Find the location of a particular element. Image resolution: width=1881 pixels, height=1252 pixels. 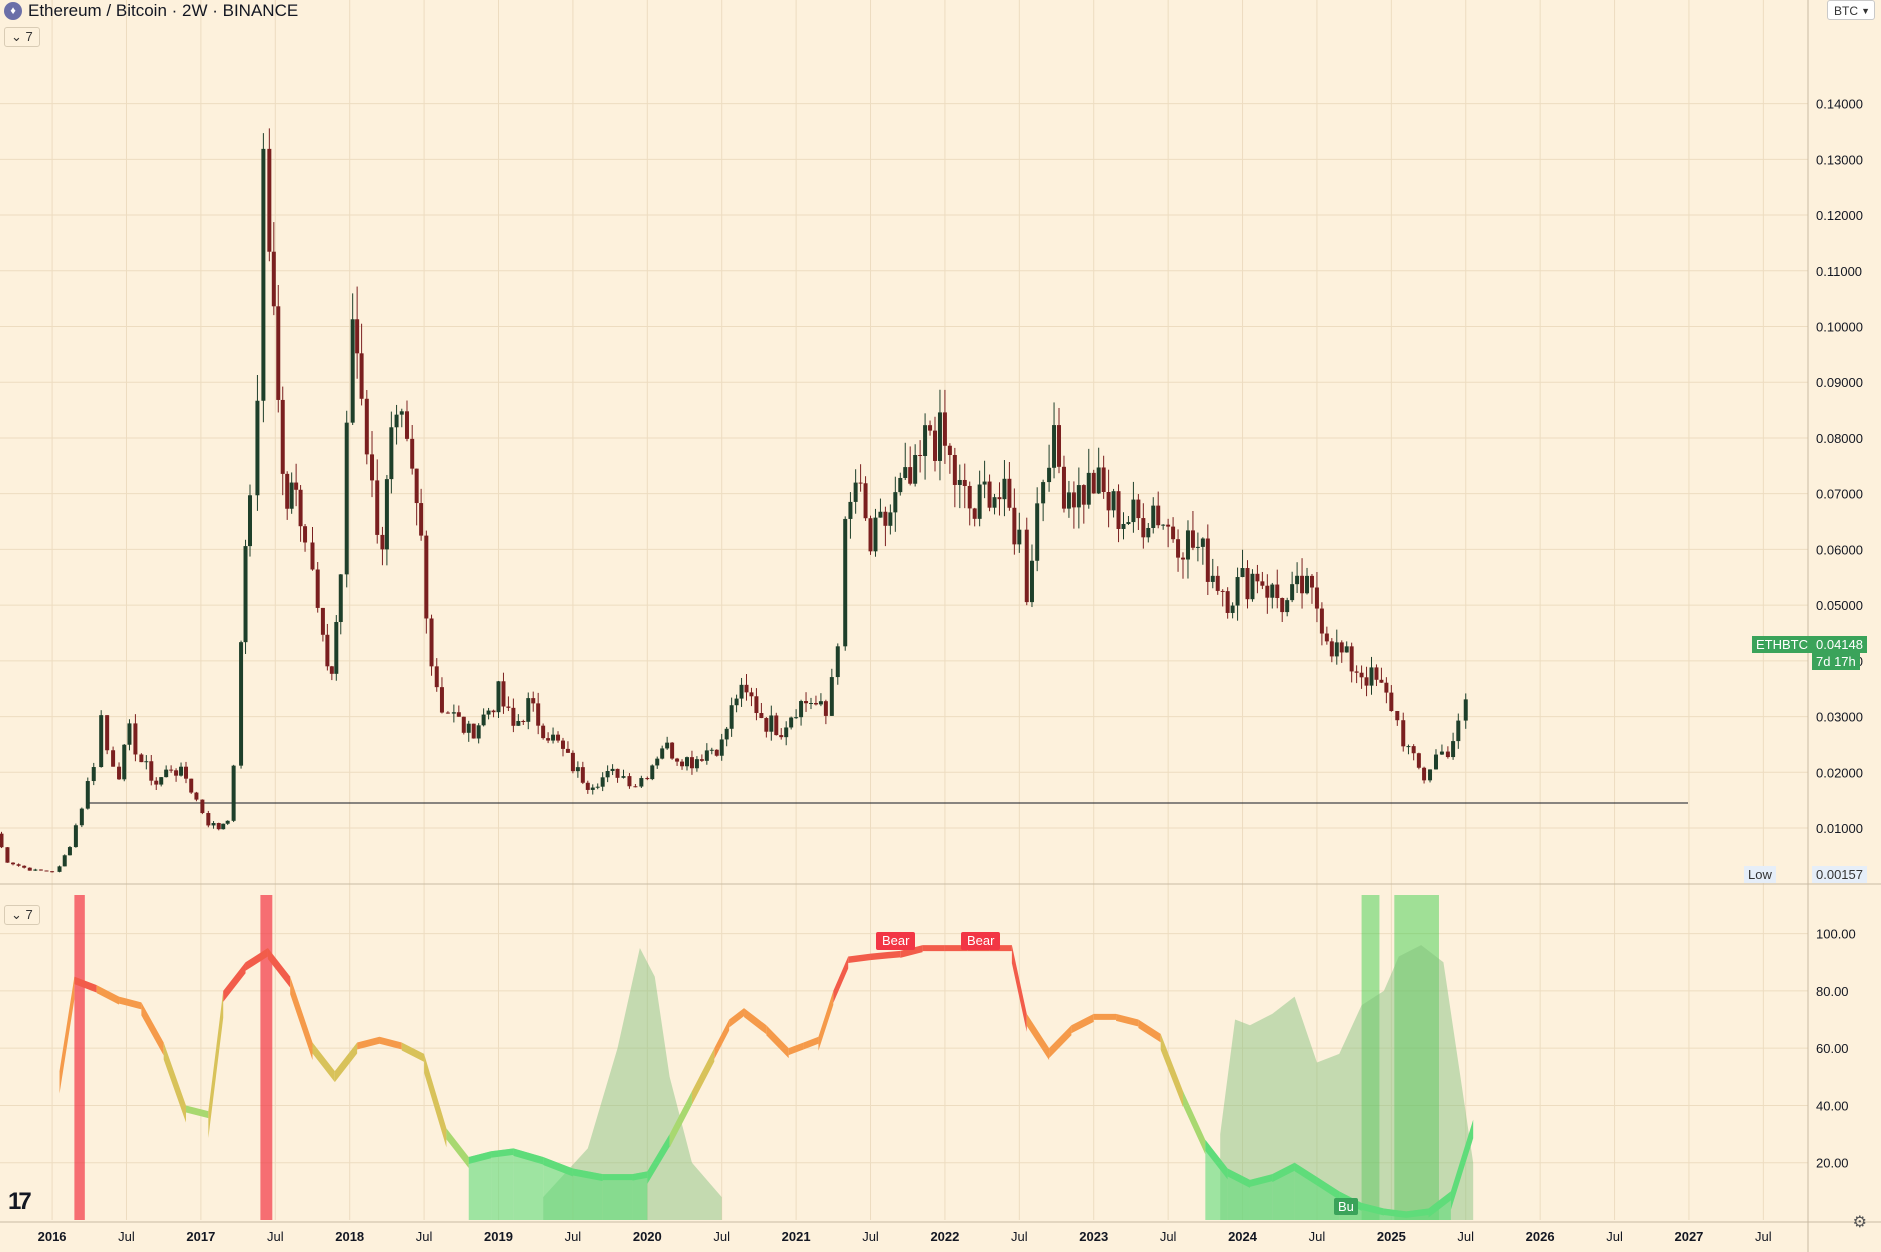

chart-title: Ethereum / Bitcoin · 2W · BINANCE is located at coordinates (163, 10).